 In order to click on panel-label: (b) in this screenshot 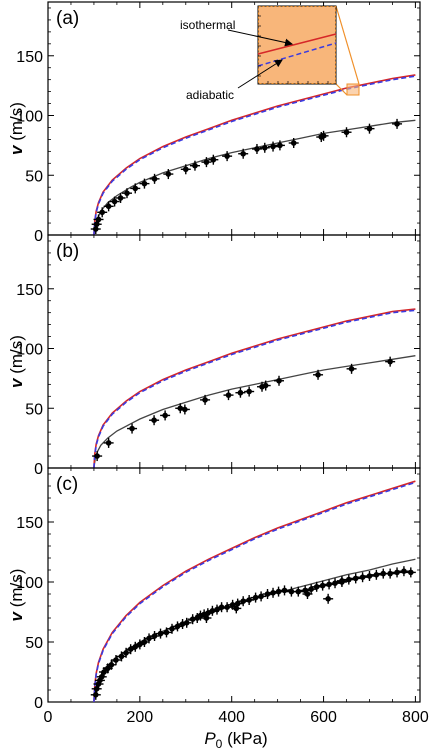, I will do `click(67, 251)`.